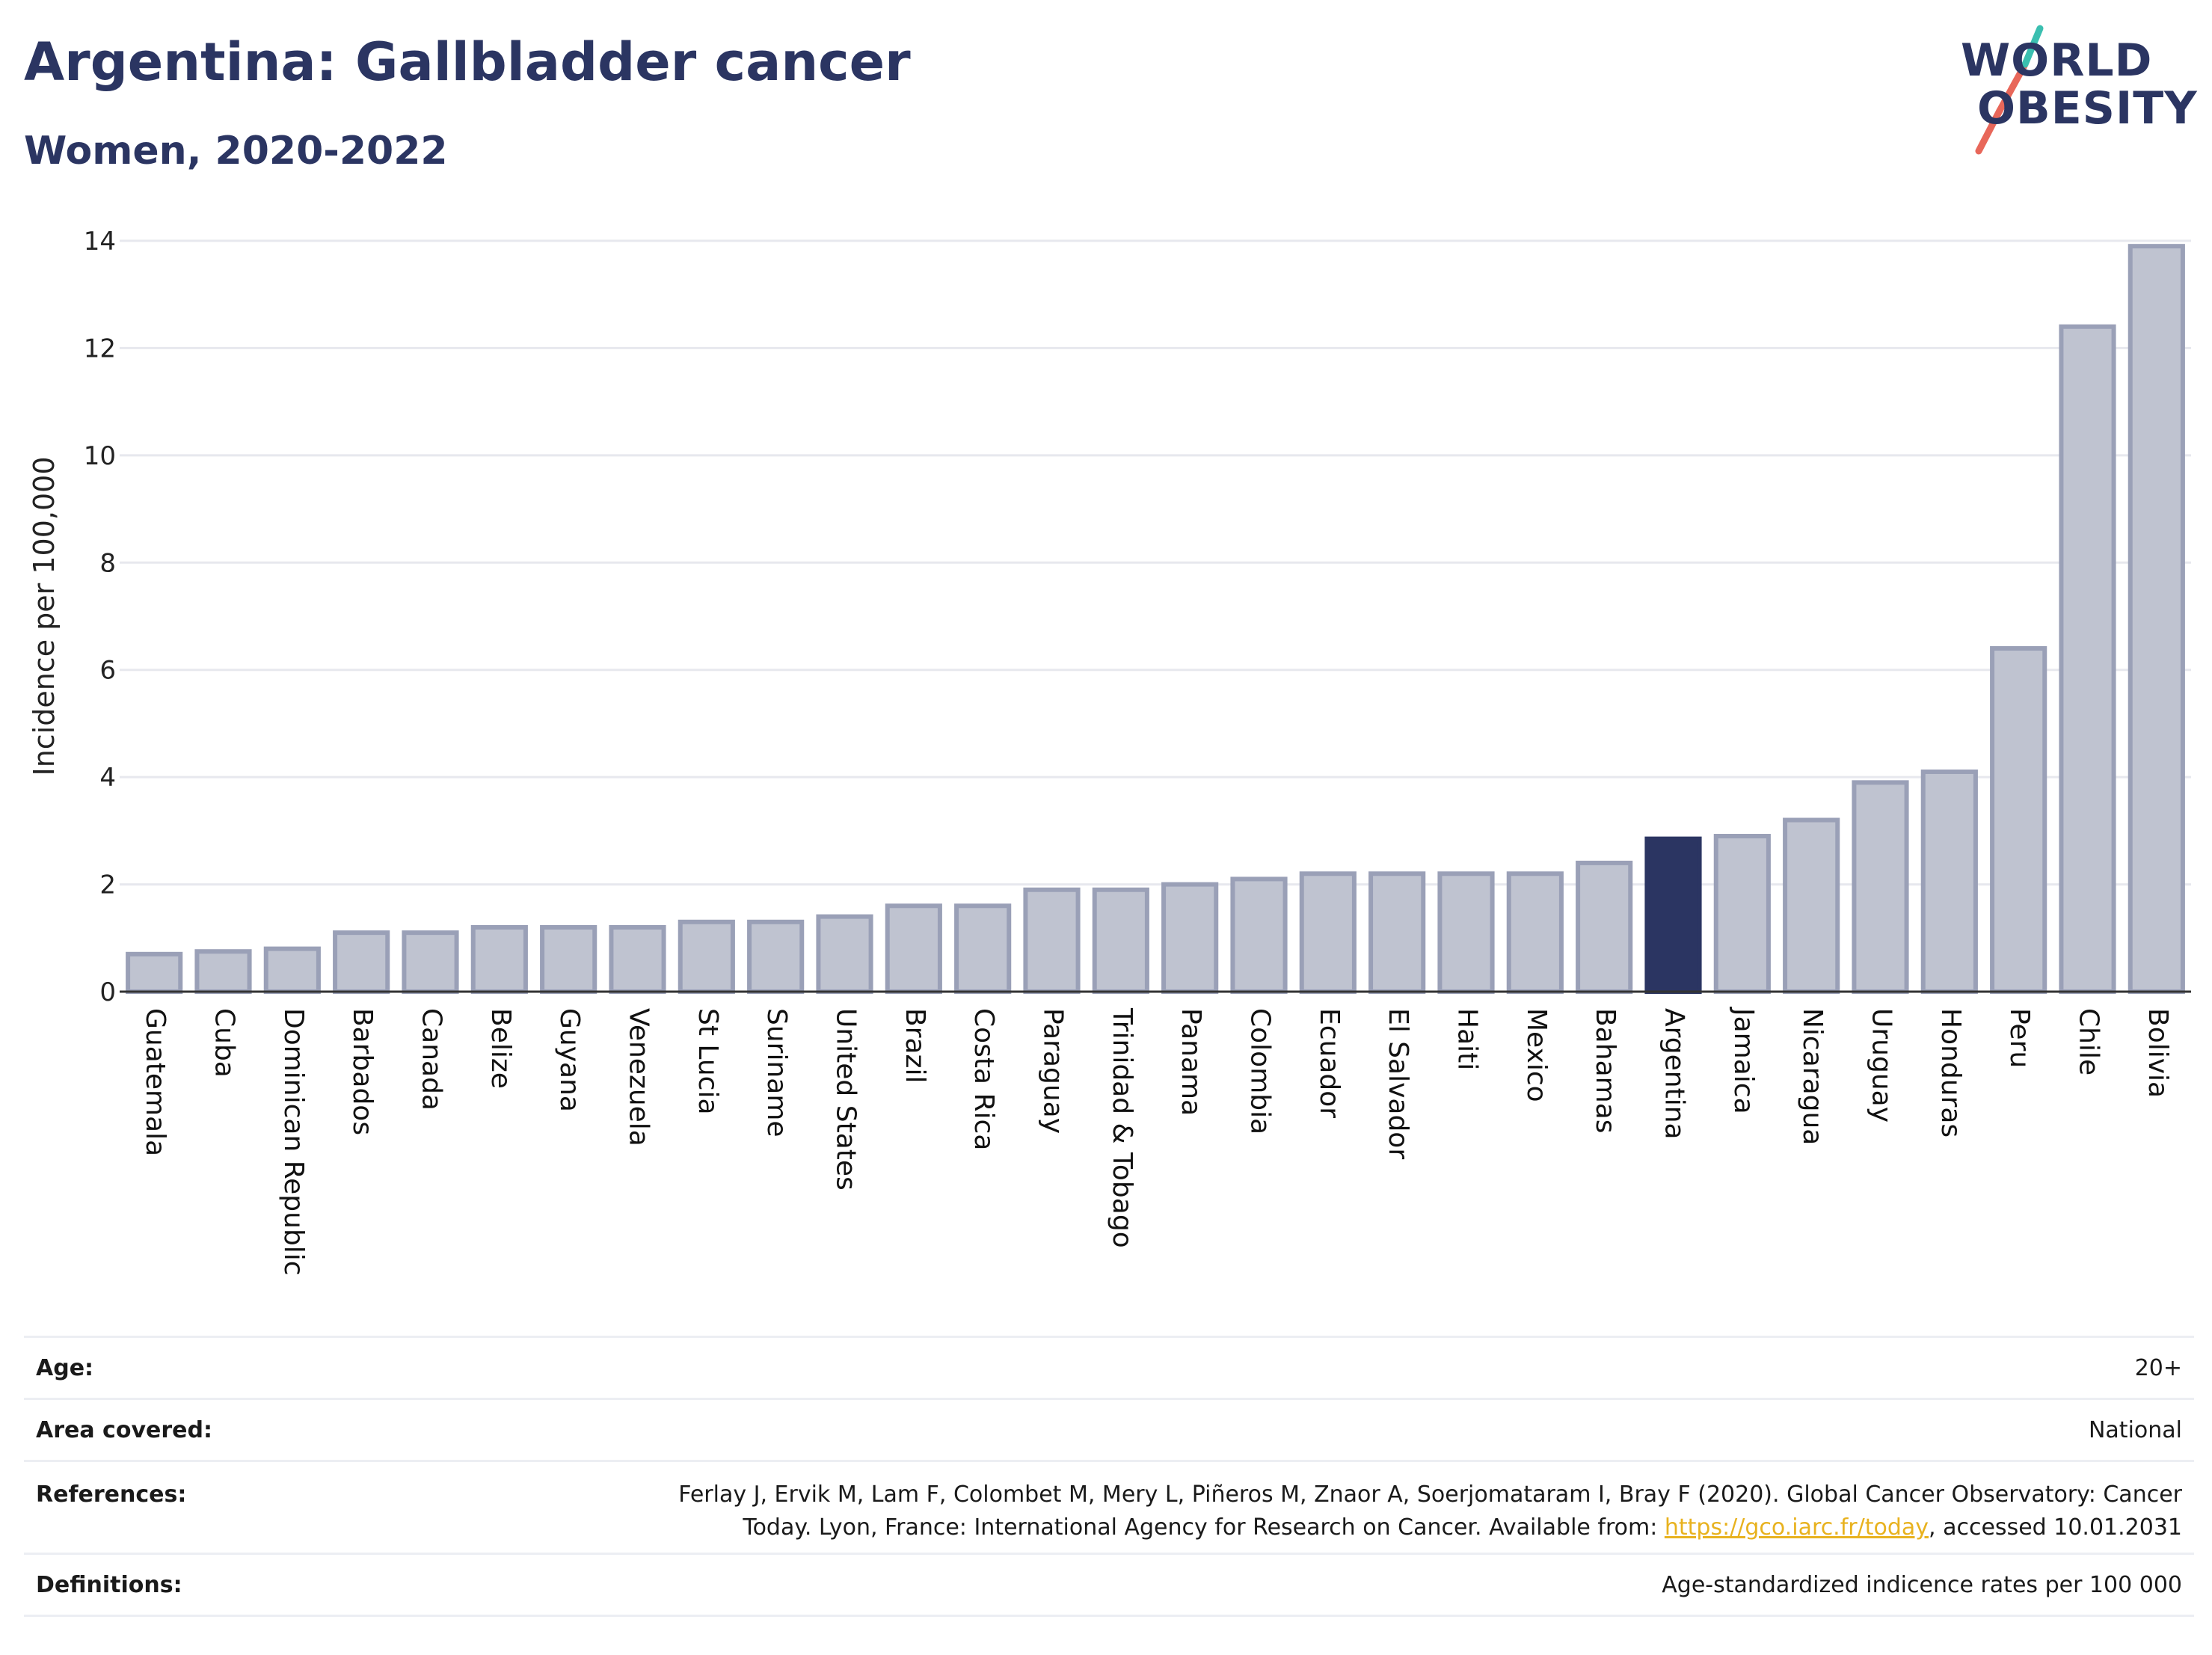 The image size is (2212, 1655). I want to click on meta-row-area: Area covered: National, so click(1109, 1429).